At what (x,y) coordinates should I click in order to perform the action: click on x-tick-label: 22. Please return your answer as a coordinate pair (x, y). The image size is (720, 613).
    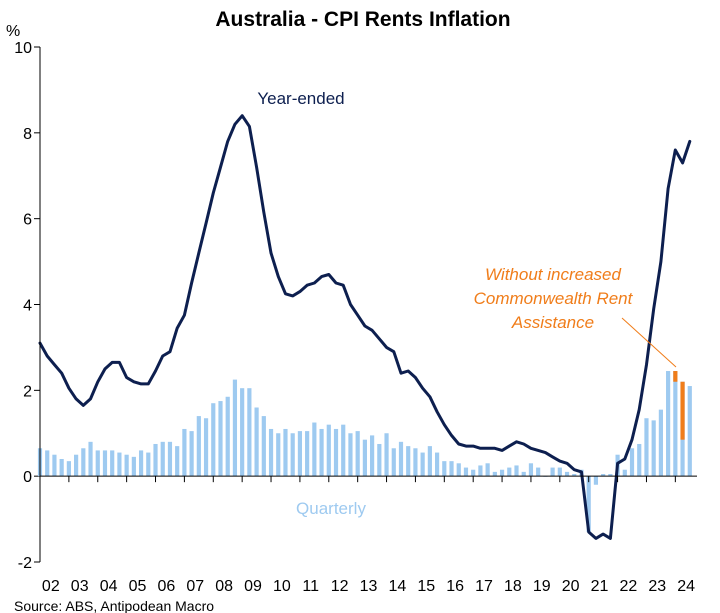
    Looking at the image, I should click on (629, 586).